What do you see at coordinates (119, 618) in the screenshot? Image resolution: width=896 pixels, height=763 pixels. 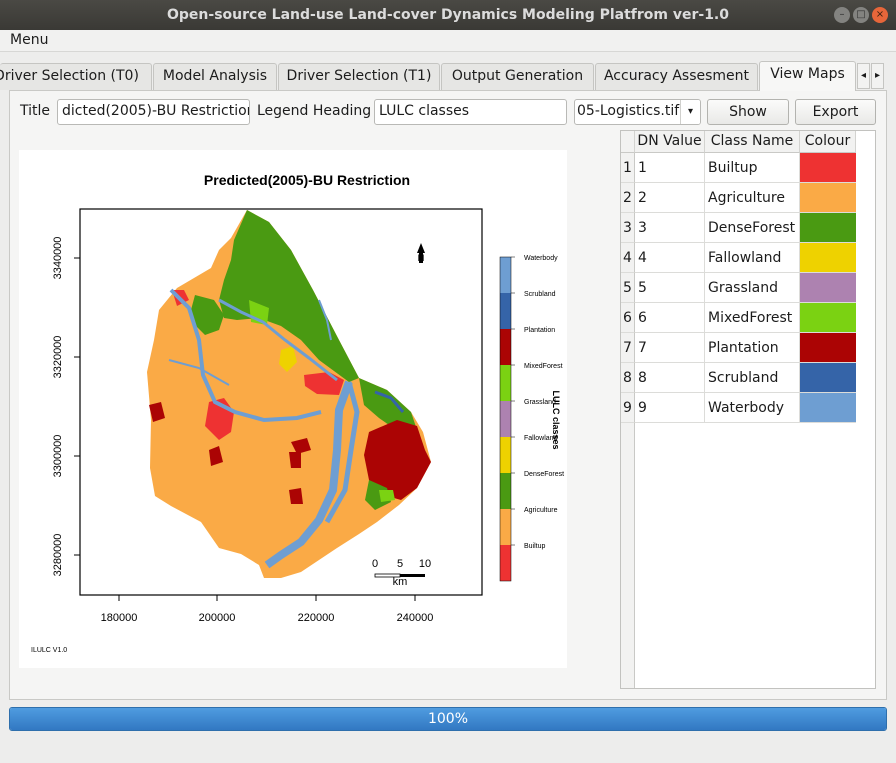 I see `x-tick-label: 180000` at bounding box center [119, 618].